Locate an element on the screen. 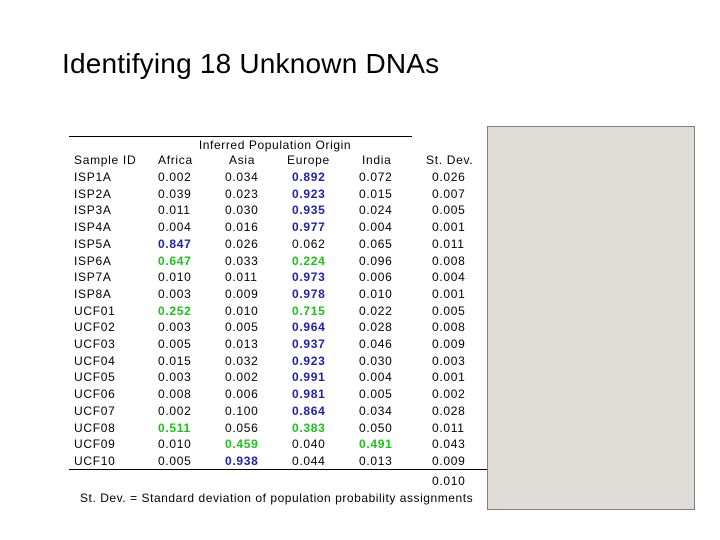 This screenshot has width=720, height=540. cell-id: UCF03 is located at coordinates (95, 344).